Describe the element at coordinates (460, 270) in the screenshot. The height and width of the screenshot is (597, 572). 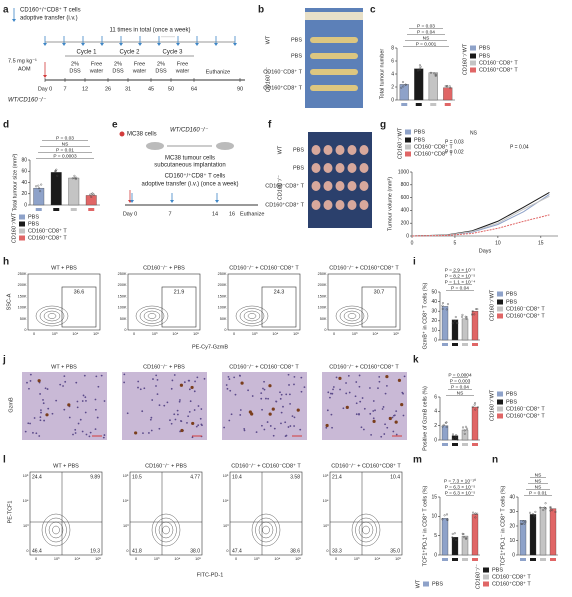
I see `p-value: P = 2.9 × 10⁻⁵` at that location.